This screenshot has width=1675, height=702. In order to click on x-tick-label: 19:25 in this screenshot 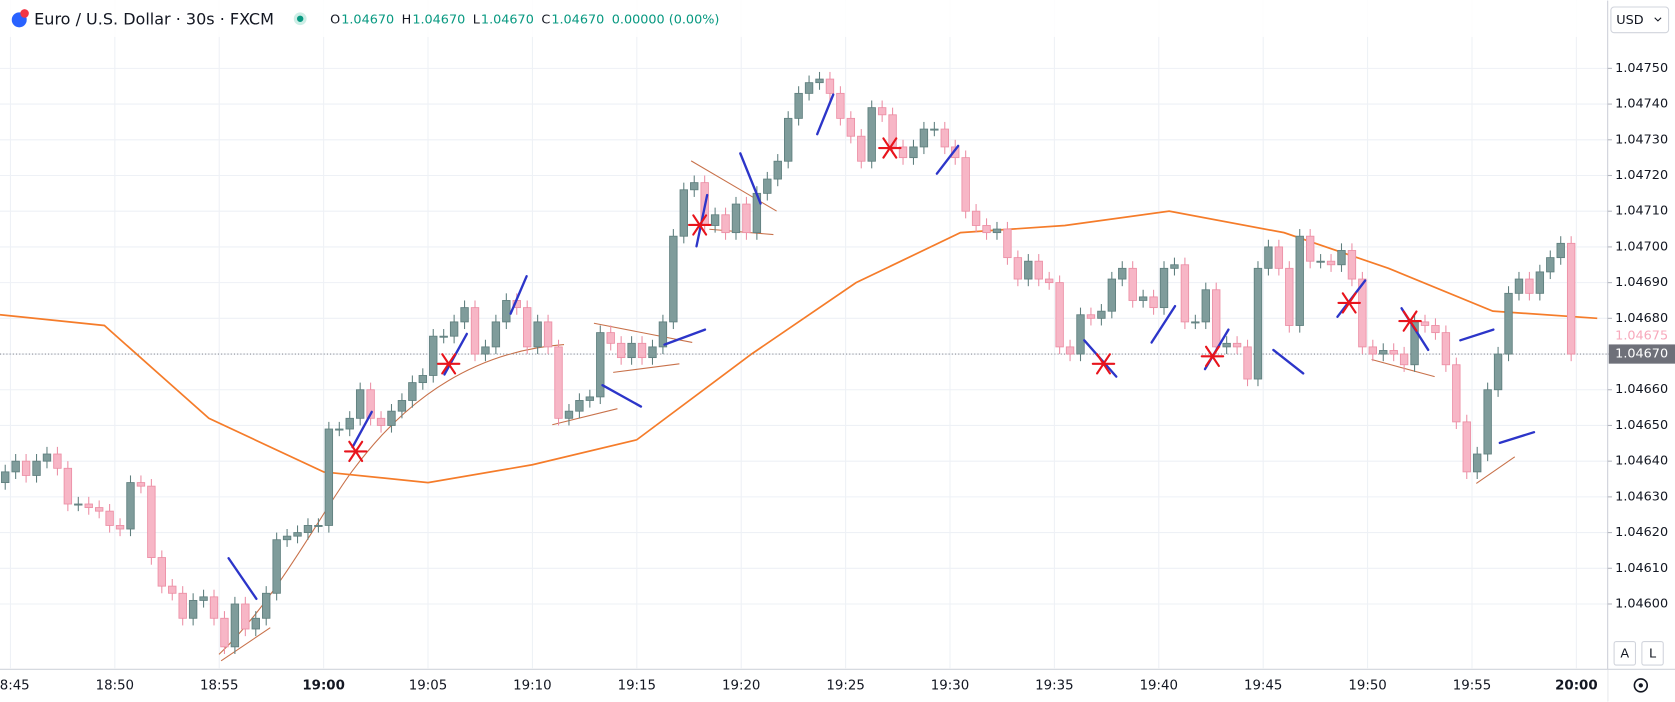, I will do `click(845, 685)`.